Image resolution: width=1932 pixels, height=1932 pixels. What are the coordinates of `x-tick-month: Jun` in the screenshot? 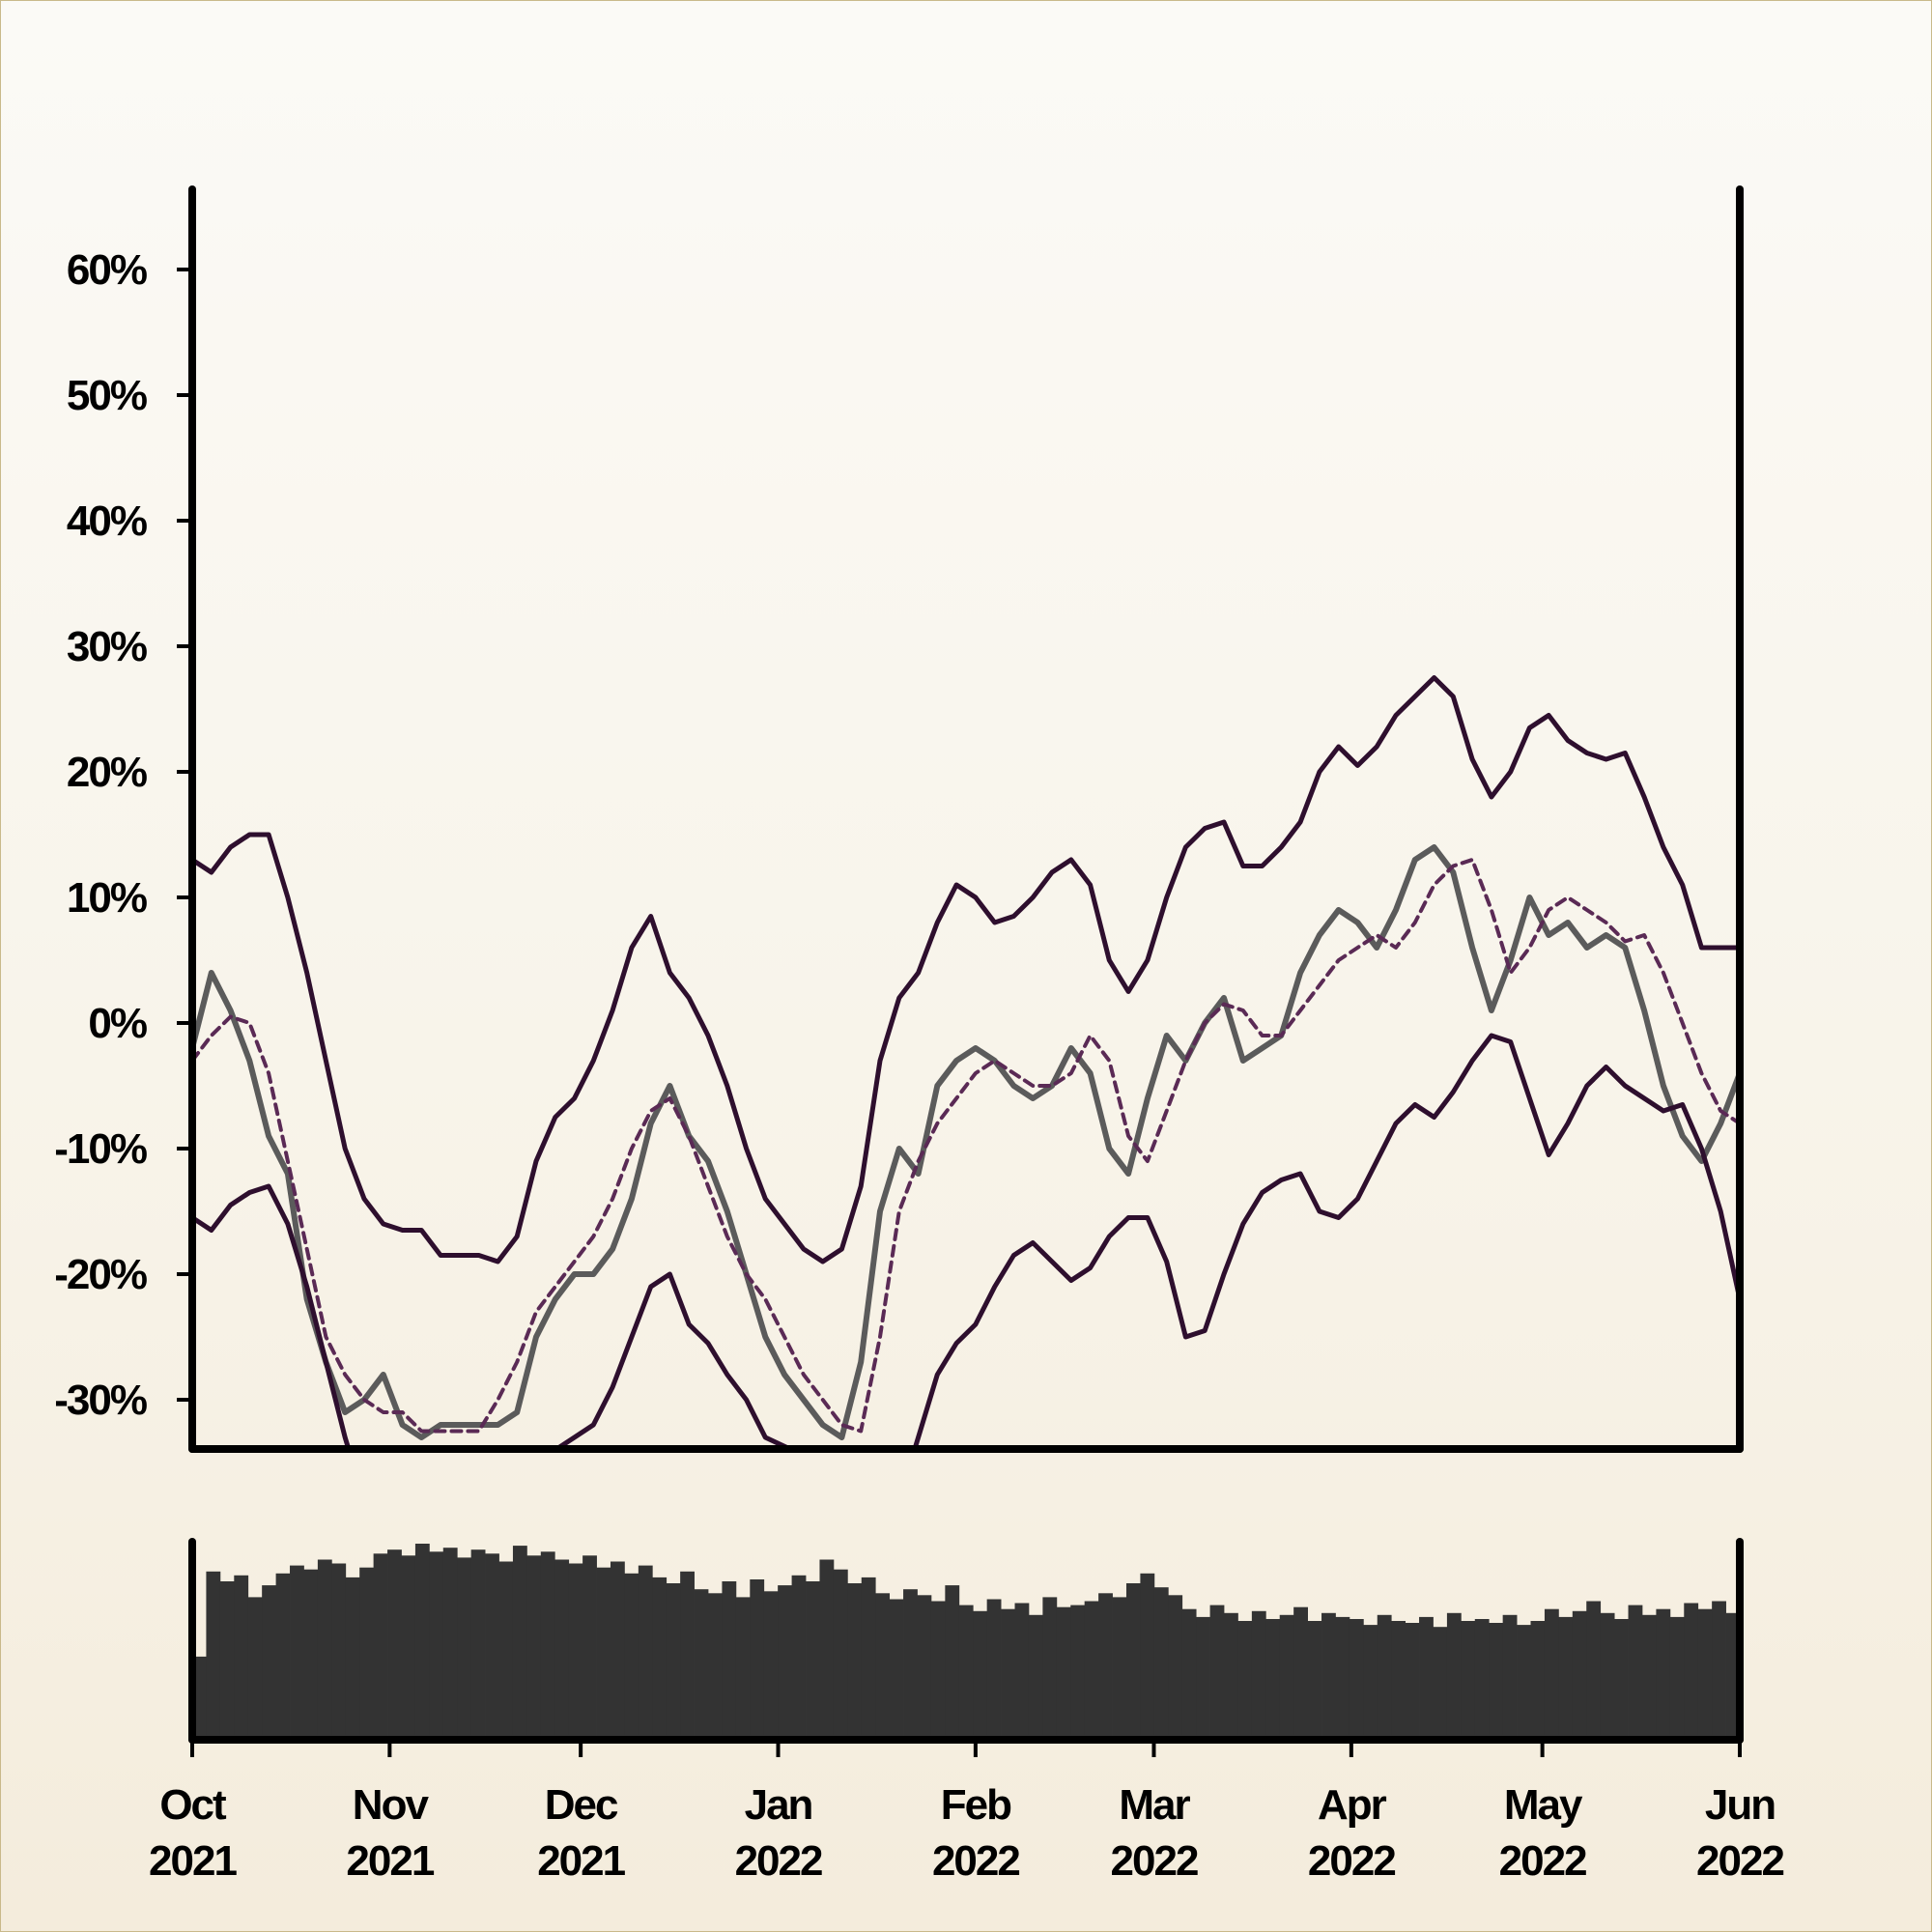 It's located at (1740, 1805).